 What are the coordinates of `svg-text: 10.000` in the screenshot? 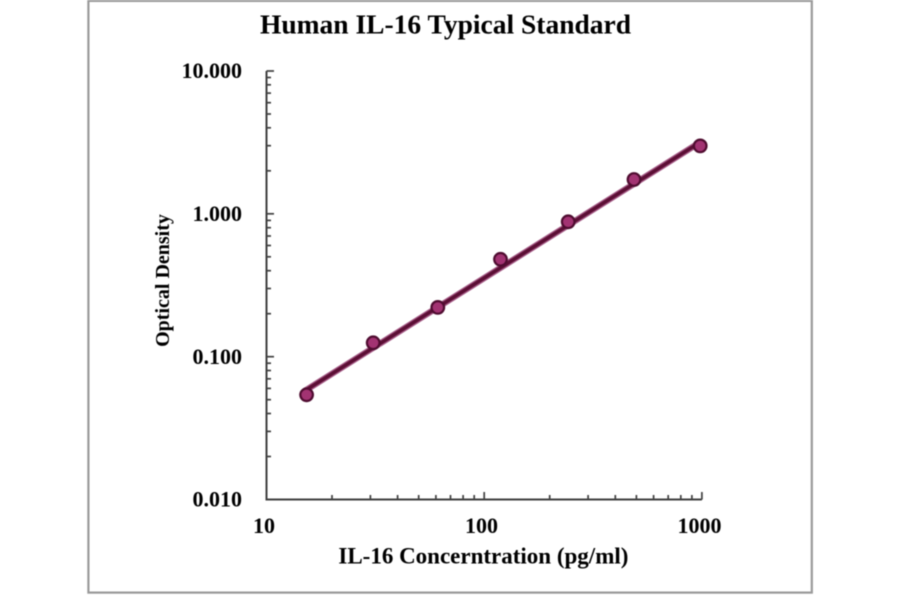 It's located at (212, 70).